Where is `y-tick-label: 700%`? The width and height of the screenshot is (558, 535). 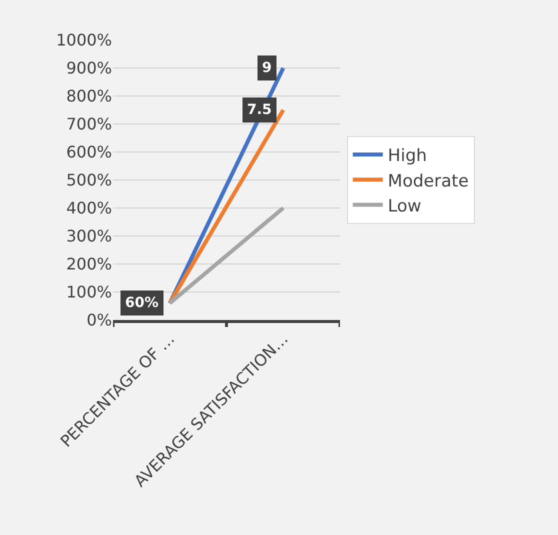
y-tick-label: 700% is located at coordinates (89, 124).